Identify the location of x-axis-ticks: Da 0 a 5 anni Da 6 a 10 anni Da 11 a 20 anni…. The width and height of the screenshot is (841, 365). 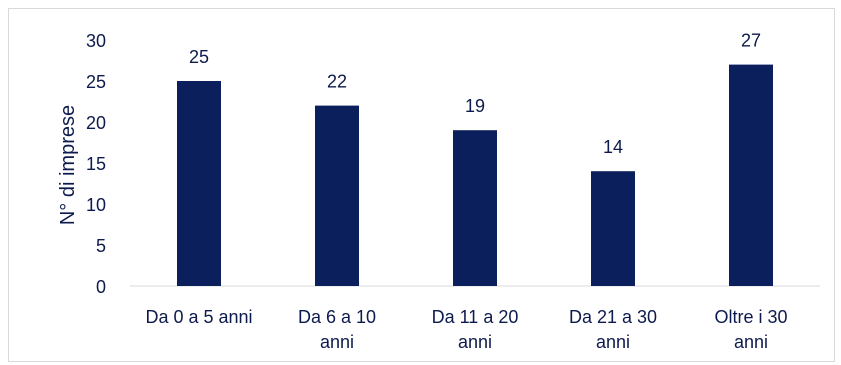
(466, 329).